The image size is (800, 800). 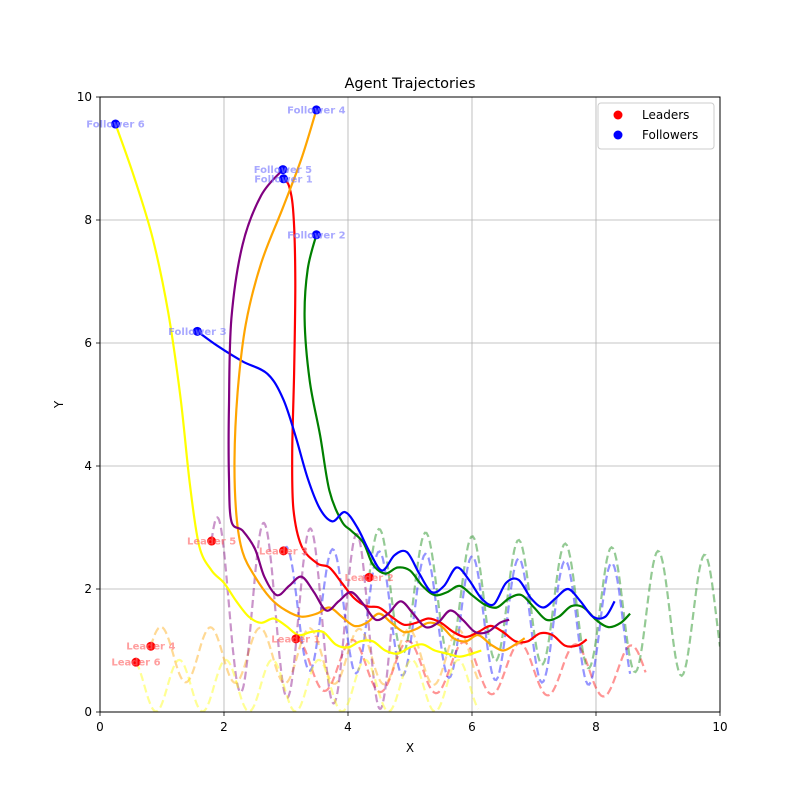 What do you see at coordinates (348, 727) in the screenshot?
I see `x-tick-label: 4` at bounding box center [348, 727].